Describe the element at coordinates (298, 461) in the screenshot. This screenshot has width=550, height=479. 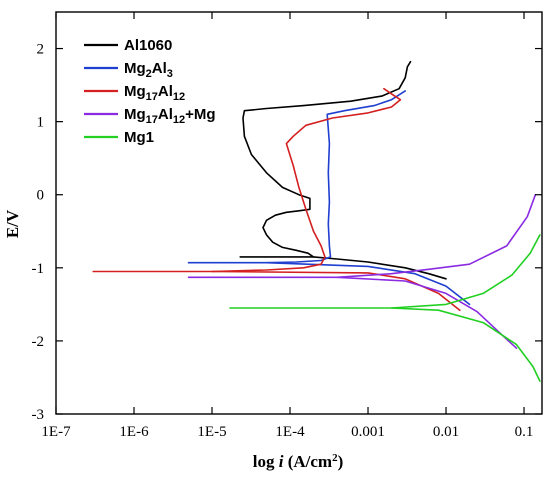
I see `x-axis-title: log i (A/cm2)` at that location.